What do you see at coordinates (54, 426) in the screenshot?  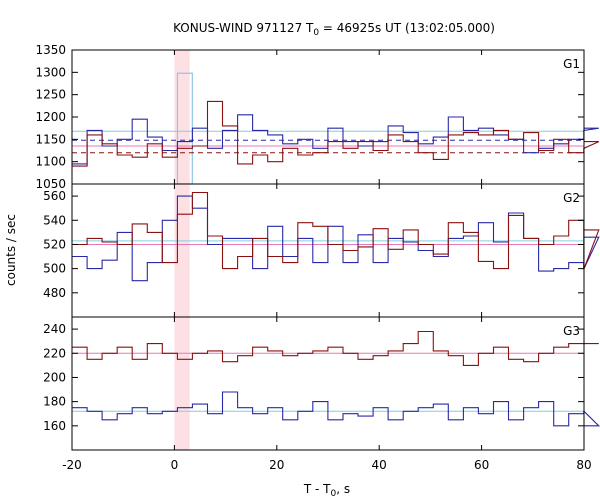 I see `y-tick-label: 160` at bounding box center [54, 426].